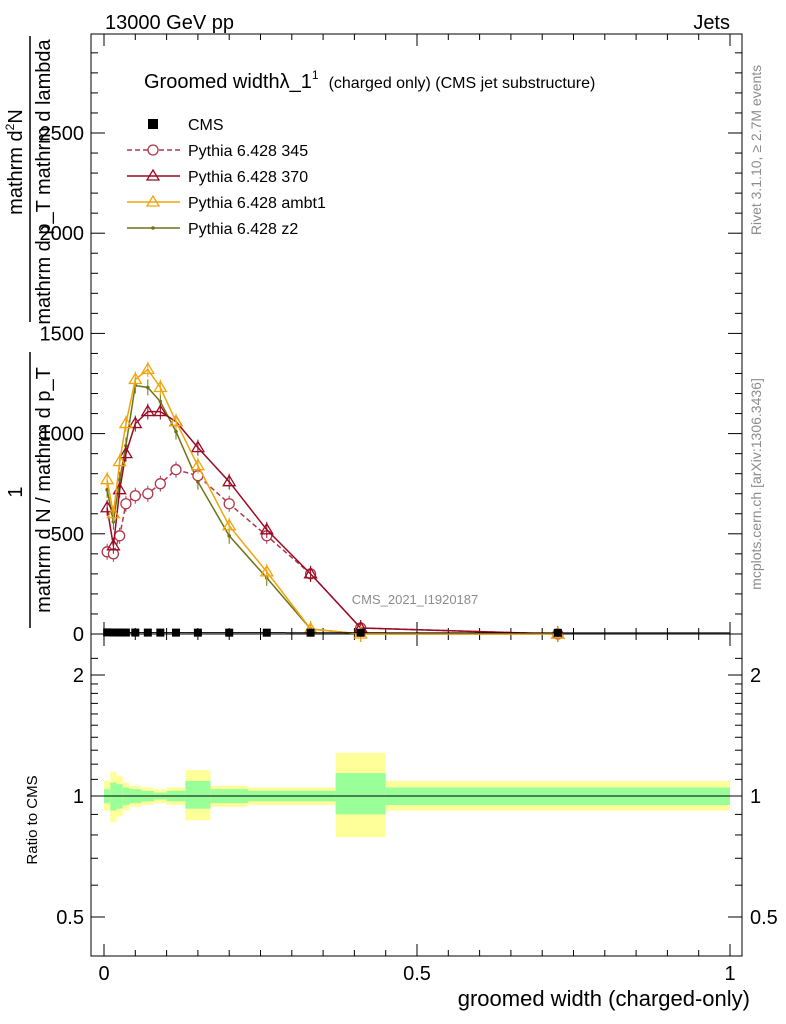 The image size is (786, 1024). I want to click on x-tick-label: 0, so click(103, 974).